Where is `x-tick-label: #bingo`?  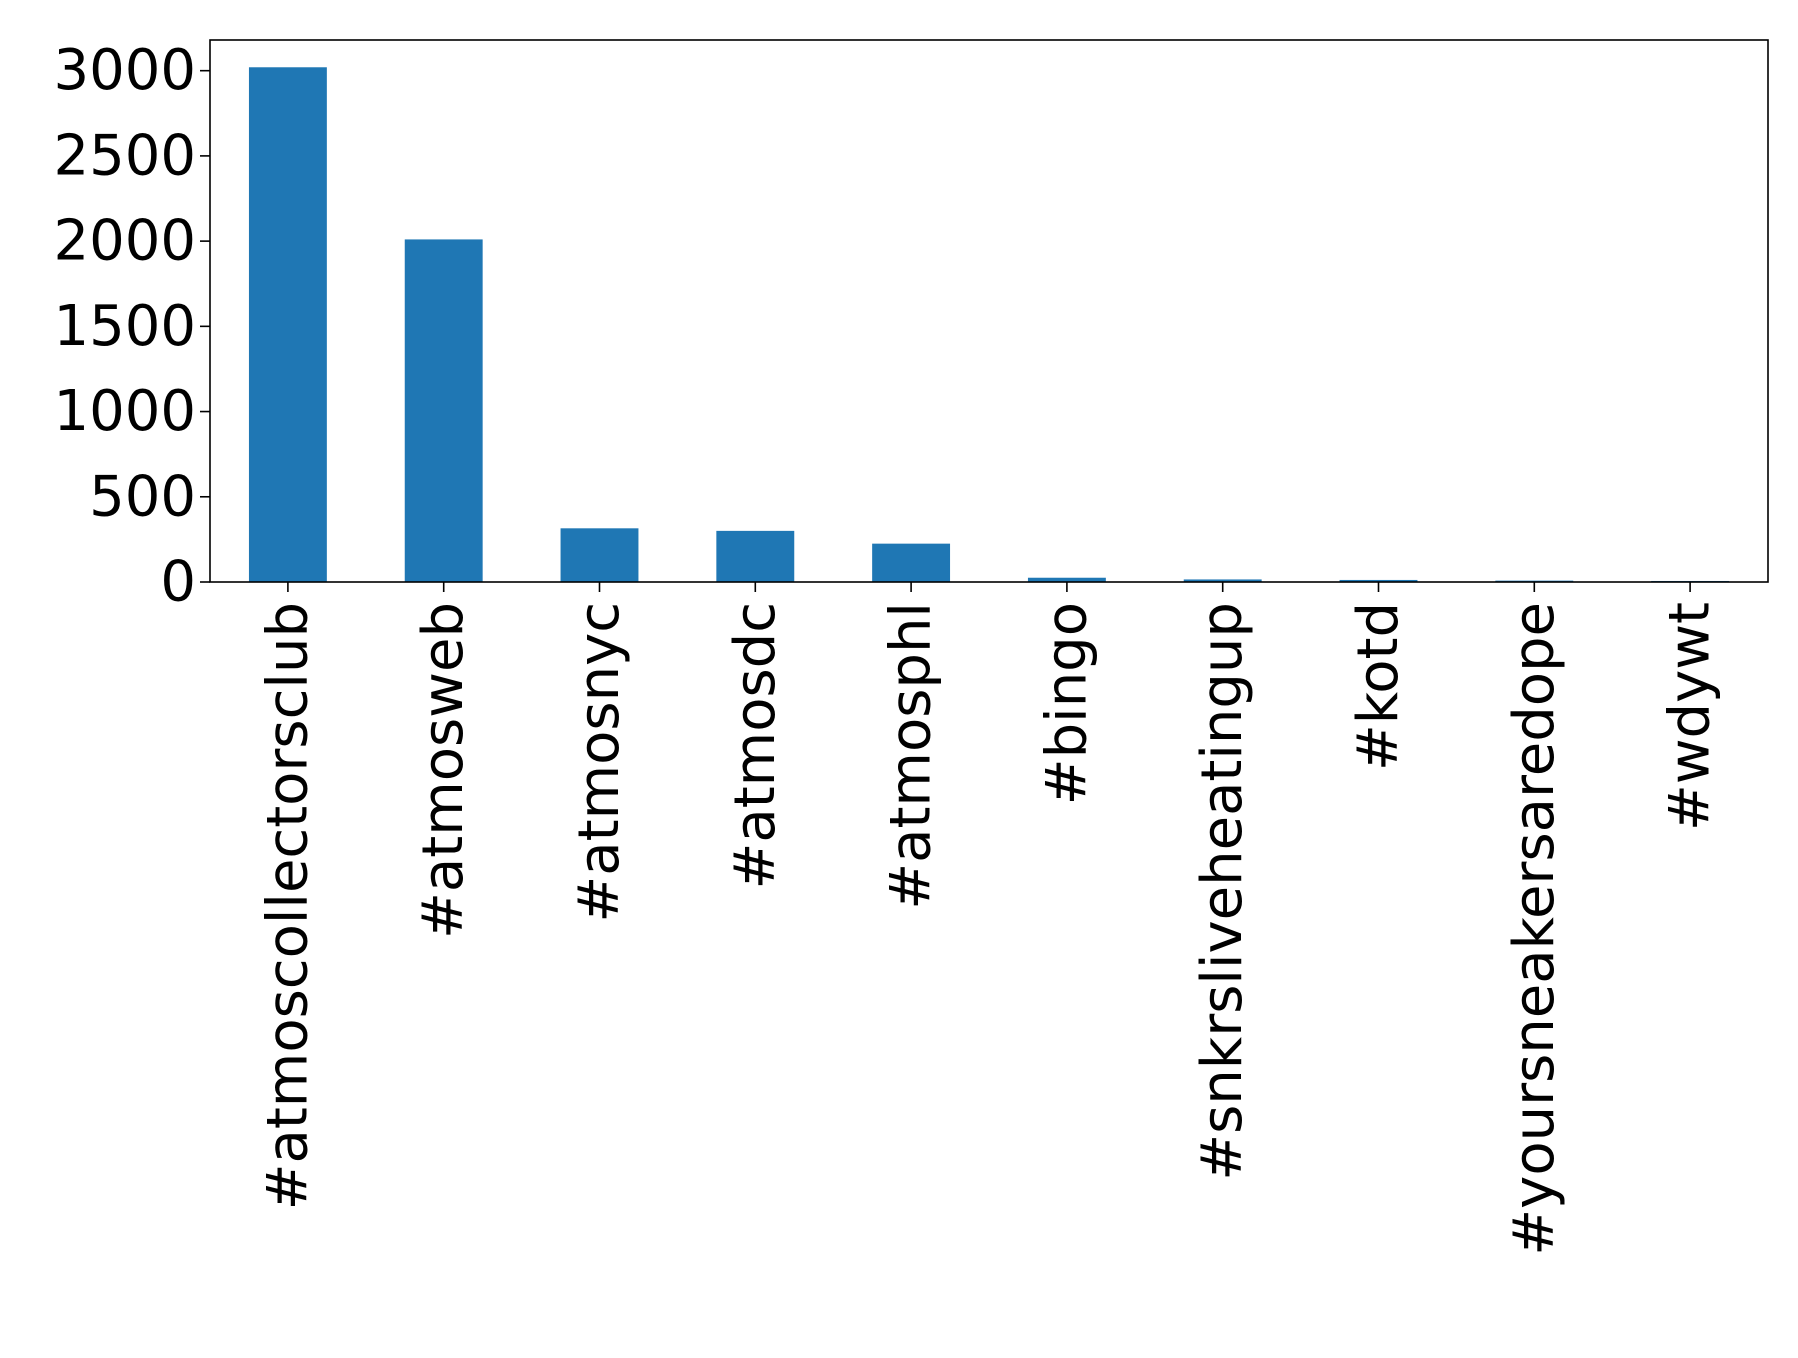 x-tick-label: #bingo is located at coordinates (1066, 703).